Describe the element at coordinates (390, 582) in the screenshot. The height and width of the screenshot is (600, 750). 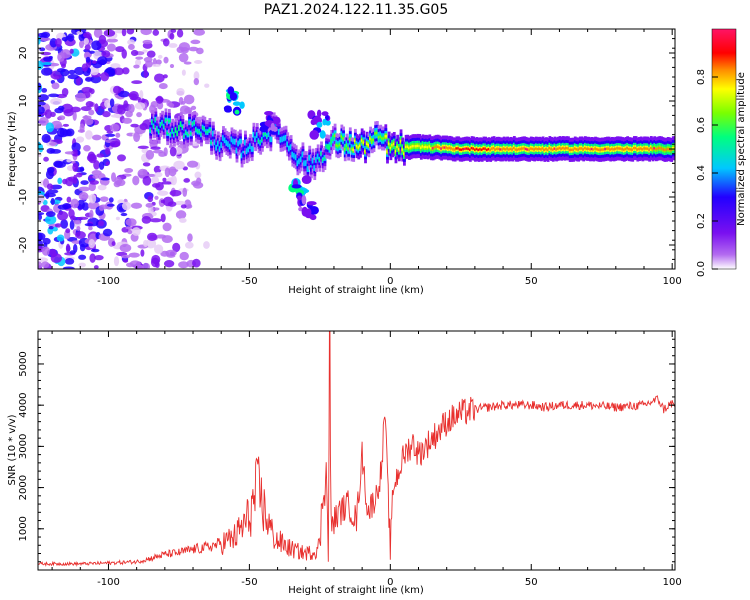
I see `snr-x-tick: 0` at that location.